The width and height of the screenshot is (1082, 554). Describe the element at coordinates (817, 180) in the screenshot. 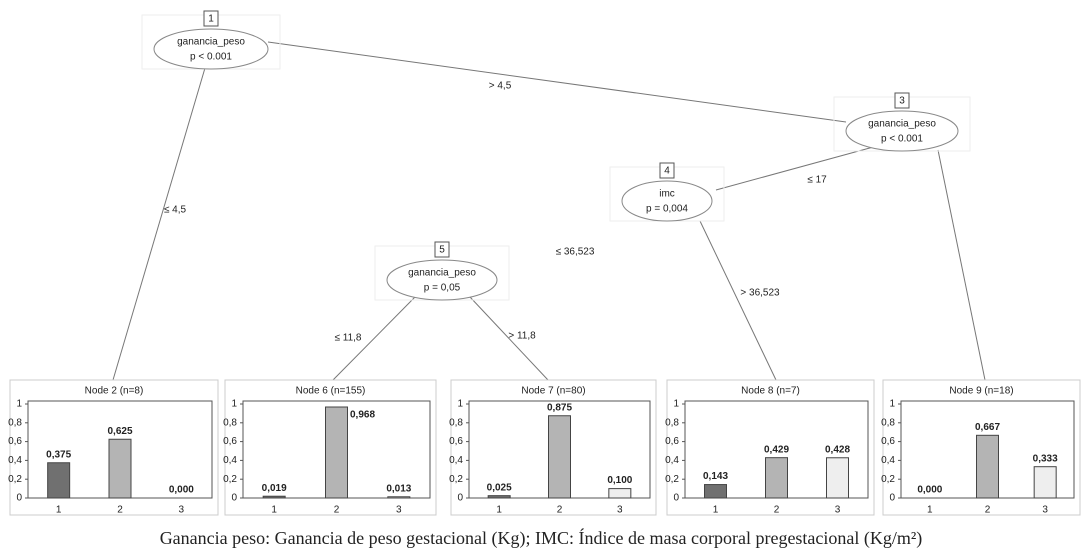

I see `edge-label: ≤ 17` at that location.